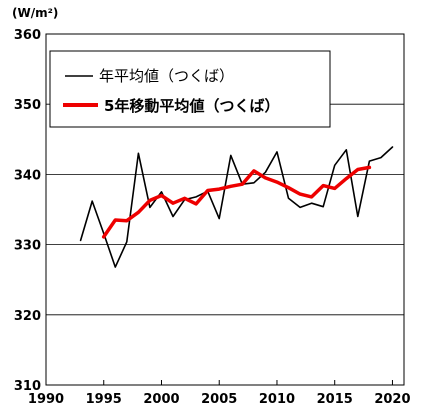 Image resolution: width=423 pixels, height=414 pixels. I want to click on y-tick-label-350: 350, so click(27, 105).